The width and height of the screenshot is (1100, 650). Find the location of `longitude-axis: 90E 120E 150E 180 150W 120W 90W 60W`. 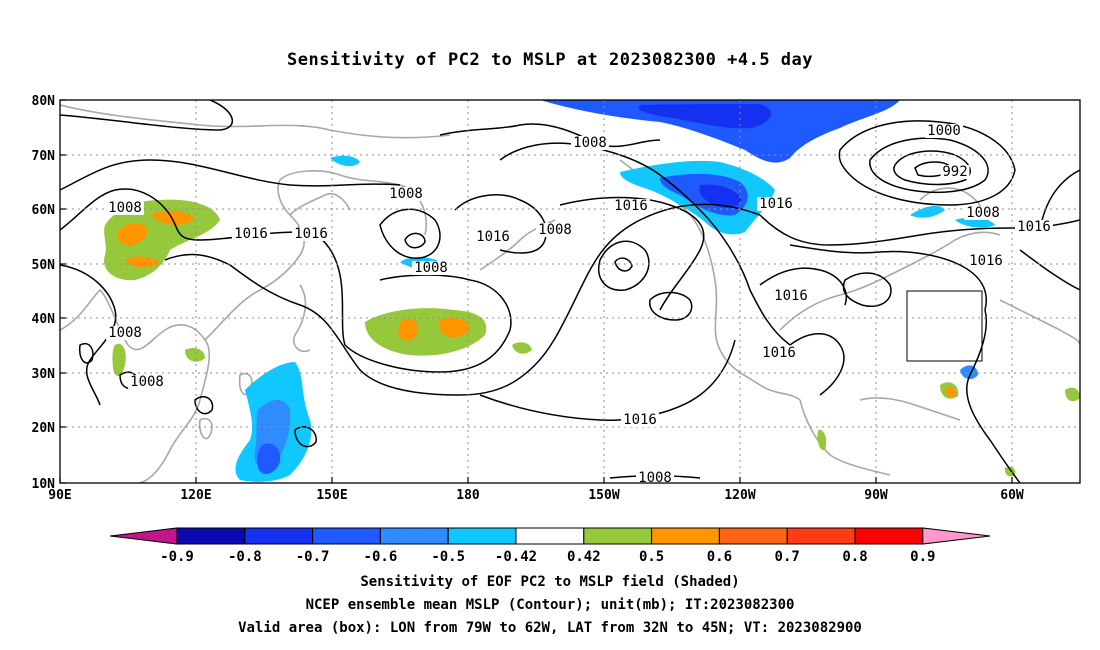

longitude-axis: 90E 120E 150E 180 150W 120W 90W 60W is located at coordinates (536, 490).